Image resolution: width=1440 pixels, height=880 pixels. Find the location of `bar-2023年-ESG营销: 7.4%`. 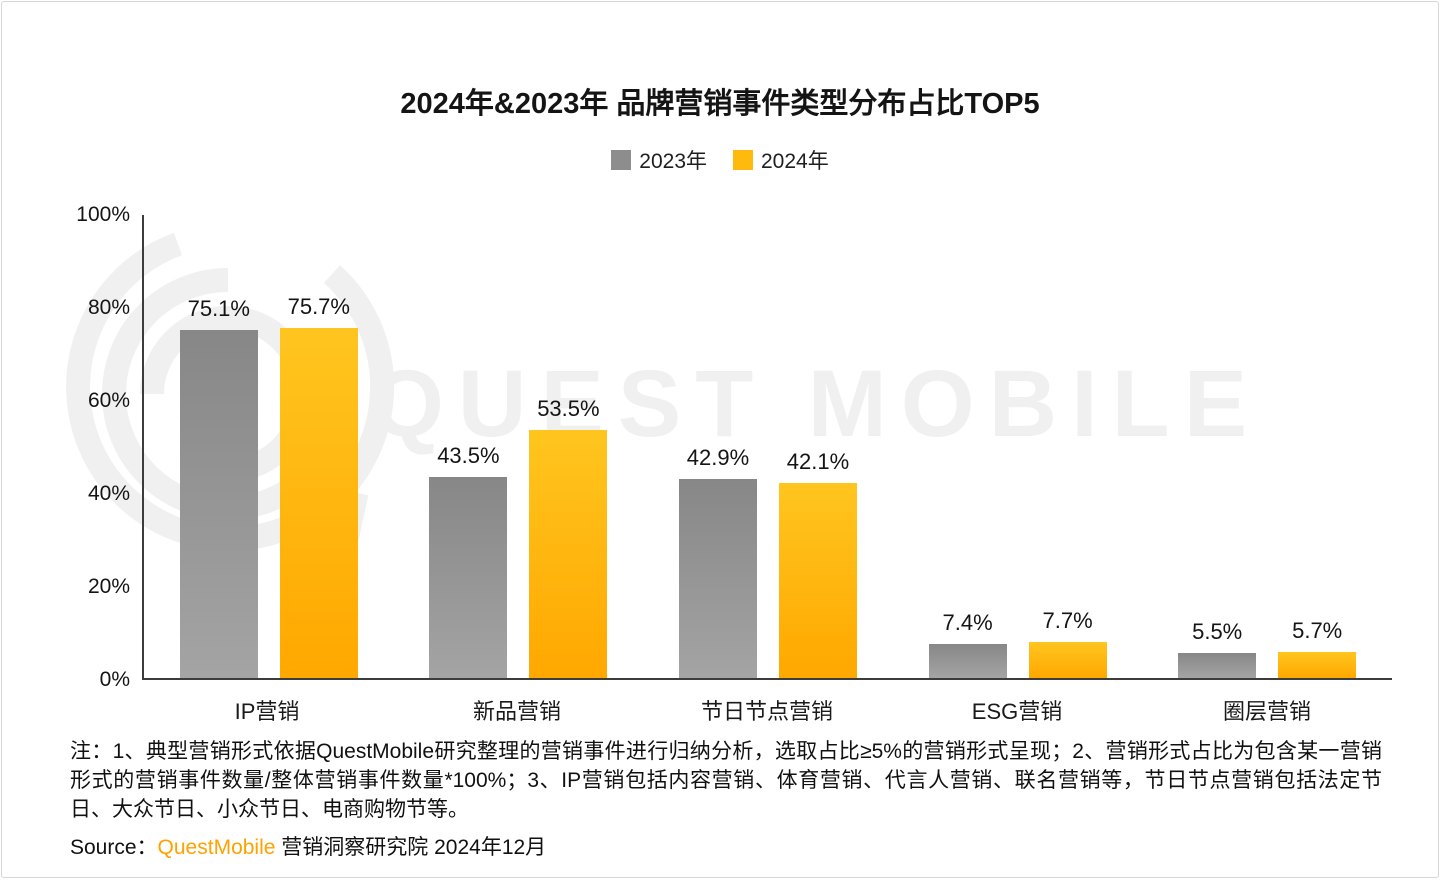

bar-2023年-ESG营销: 7.4% is located at coordinates (967, 644).